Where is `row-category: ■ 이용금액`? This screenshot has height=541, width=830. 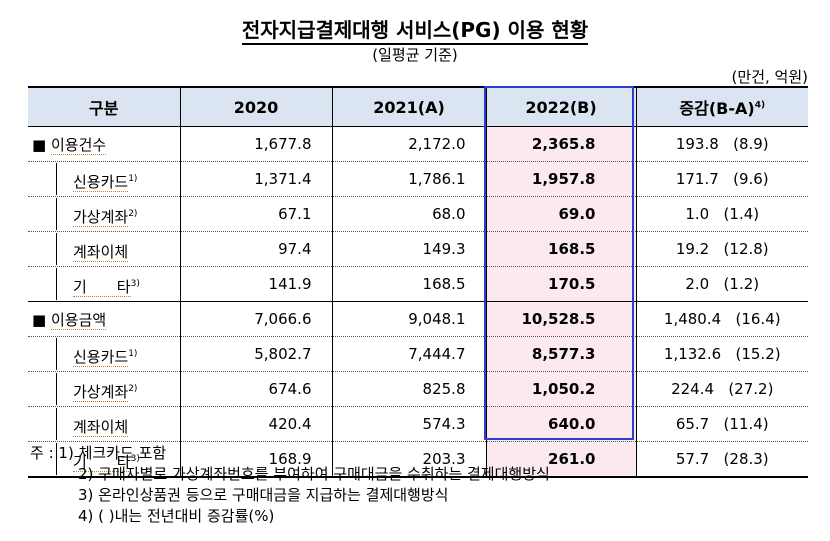 row-category: ■ 이용금액 is located at coordinates (104, 319).